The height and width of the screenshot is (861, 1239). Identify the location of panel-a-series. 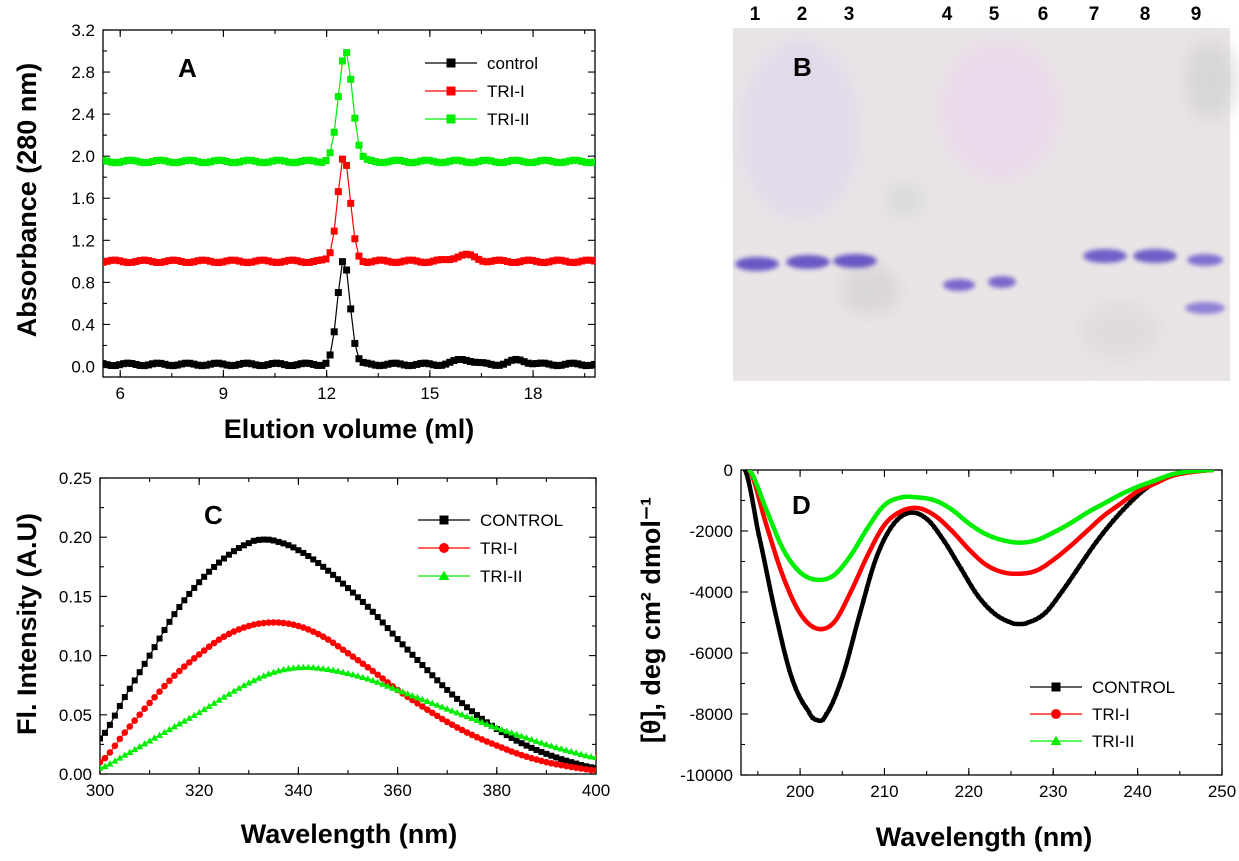
(349, 209).